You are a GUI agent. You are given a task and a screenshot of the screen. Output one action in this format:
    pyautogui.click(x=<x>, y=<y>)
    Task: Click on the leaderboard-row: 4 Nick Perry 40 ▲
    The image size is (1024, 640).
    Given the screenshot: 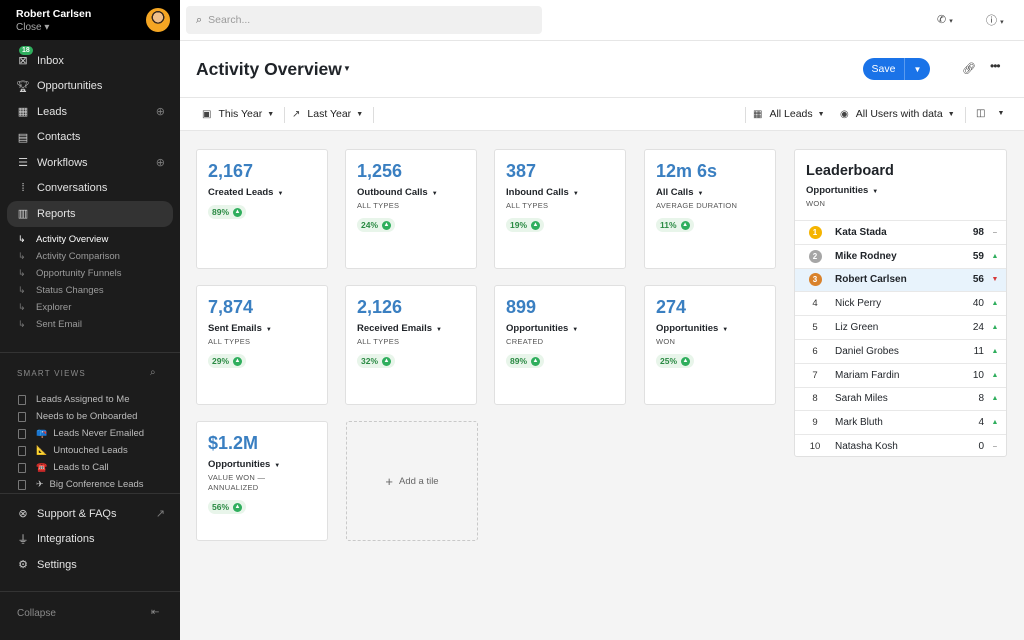 What is the action you would take?
    pyautogui.click(x=900, y=303)
    